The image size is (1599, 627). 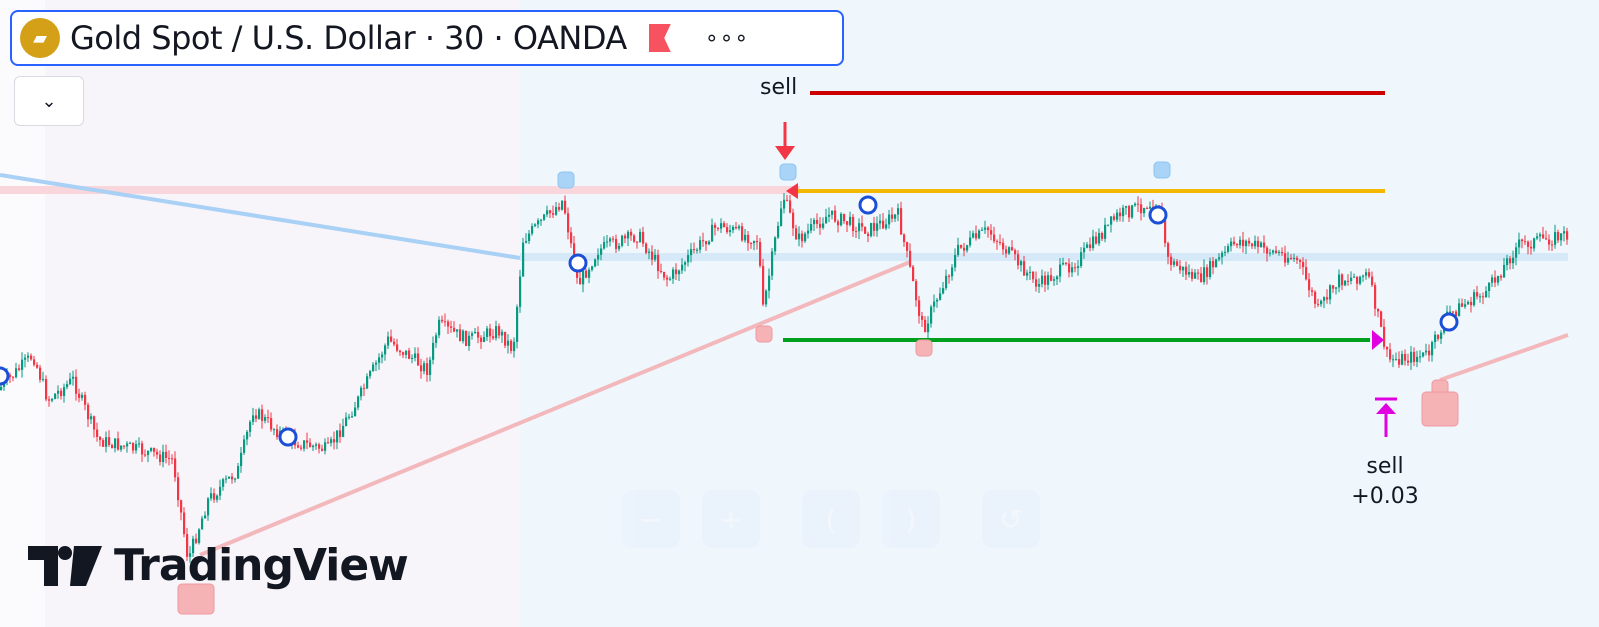 I want to click on zoom-in-button: +, so click(x=731, y=519).